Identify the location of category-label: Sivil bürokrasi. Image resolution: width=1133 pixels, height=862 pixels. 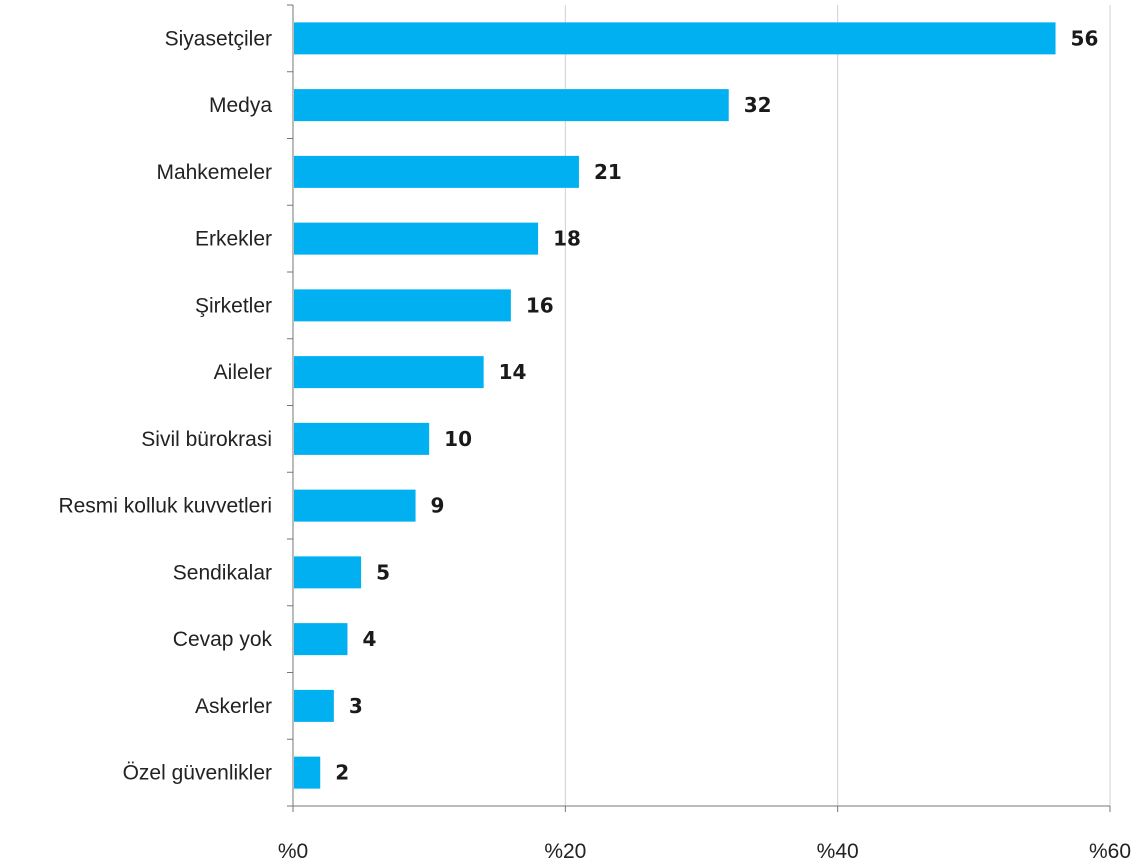
(206, 439).